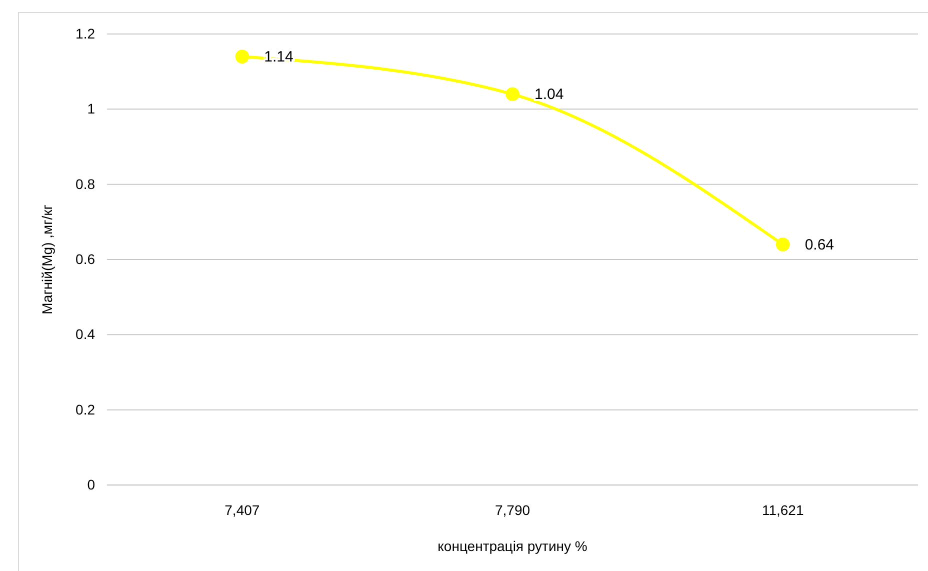  I want to click on y-tick-label: 0.2, so click(86, 409).